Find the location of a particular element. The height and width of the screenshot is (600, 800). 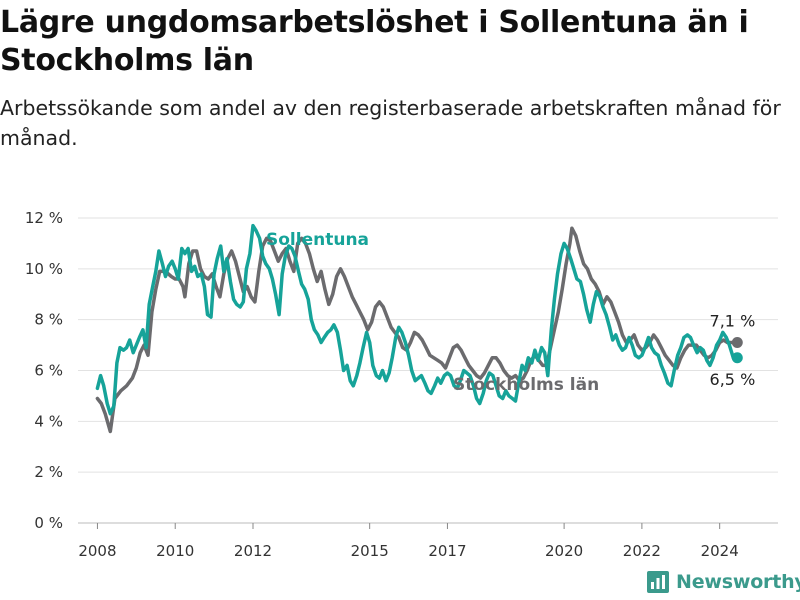

y-tick-label: 12 % is located at coordinates (44, 218).